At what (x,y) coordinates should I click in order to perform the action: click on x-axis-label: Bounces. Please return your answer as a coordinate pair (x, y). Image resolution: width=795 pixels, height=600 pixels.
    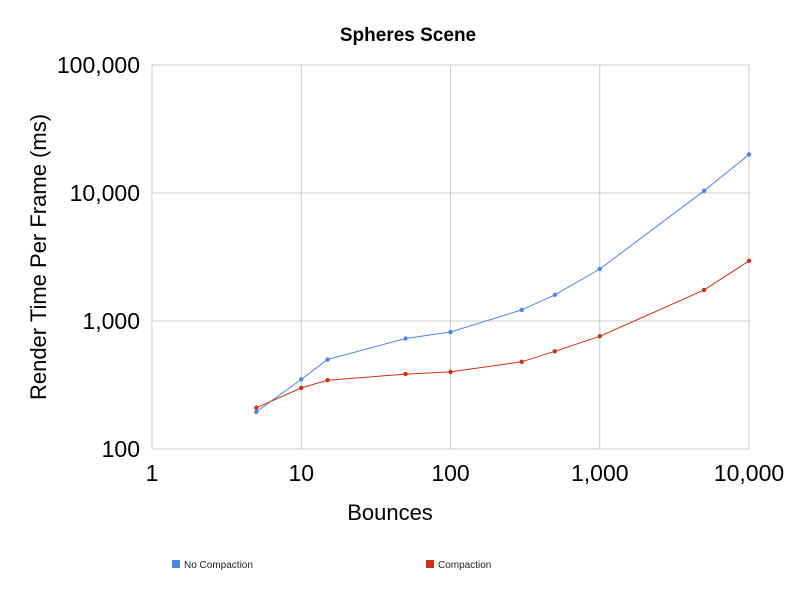
    Looking at the image, I should click on (390, 512).